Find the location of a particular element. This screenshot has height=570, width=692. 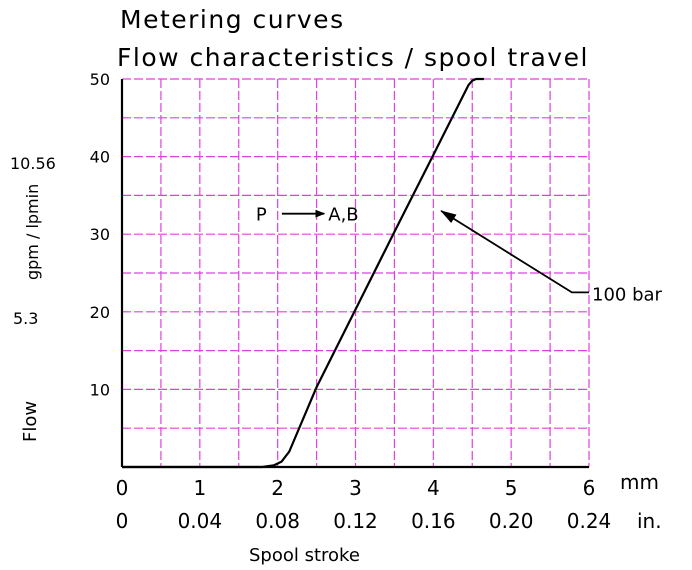

x-tick-label: 4 is located at coordinates (433, 488).